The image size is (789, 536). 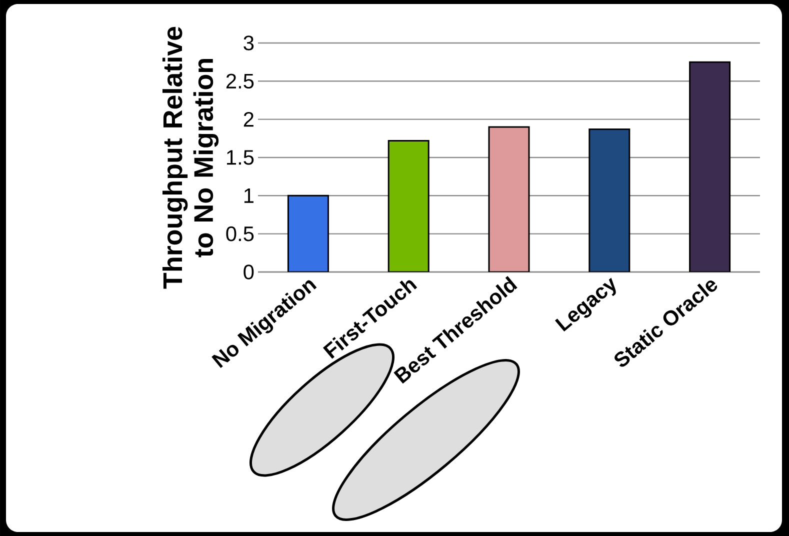 What do you see at coordinates (249, 43) in the screenshot?
I see `y-tick-label: 3` at bounding box center [249, 43].